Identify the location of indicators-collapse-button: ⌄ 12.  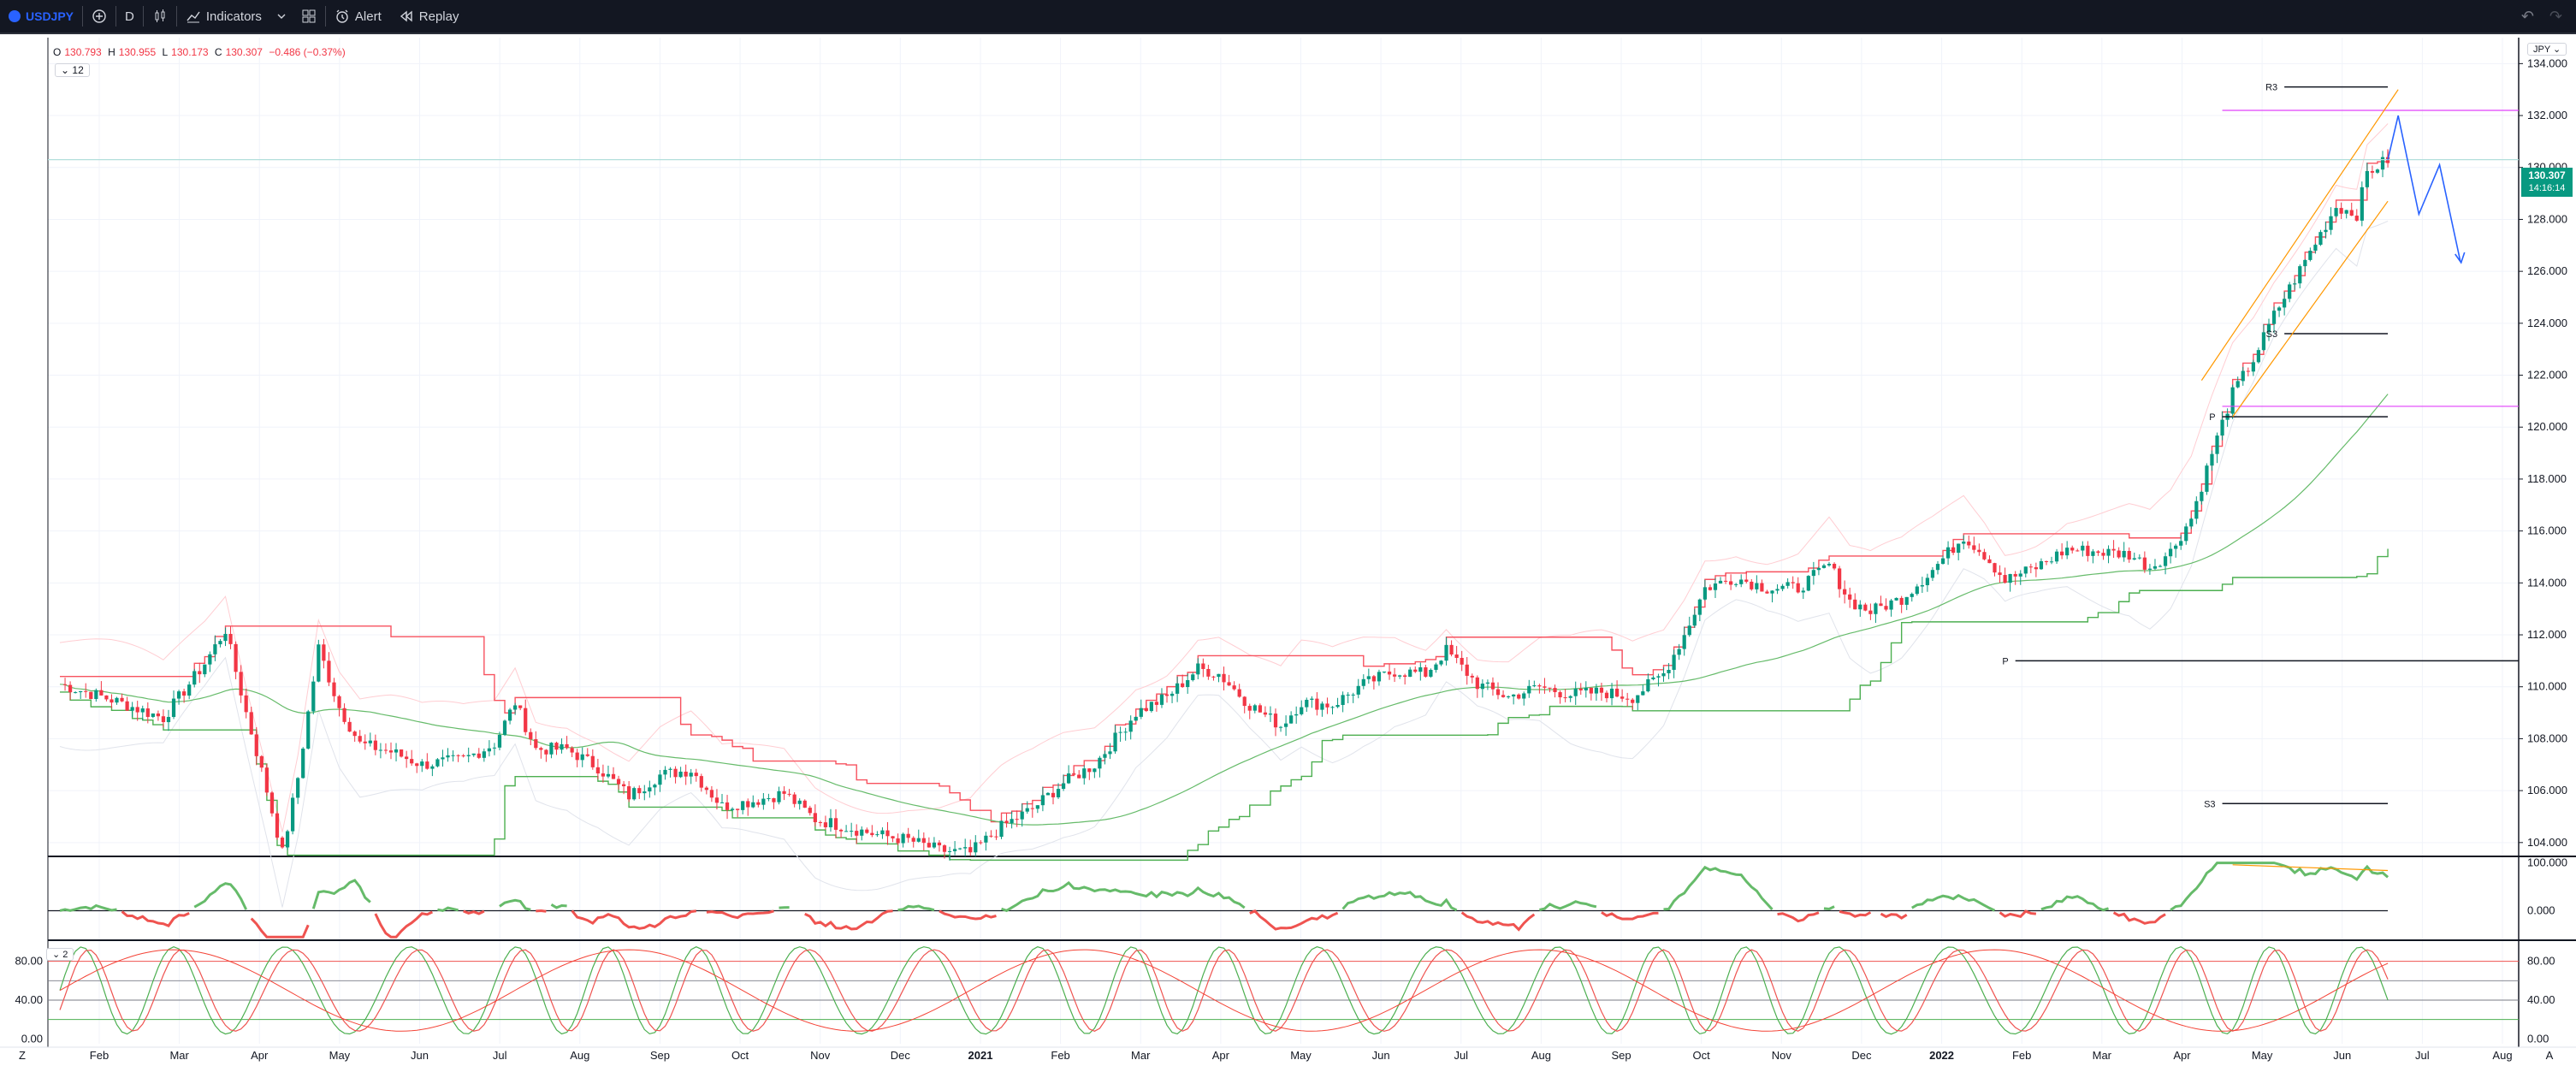
(73, 70).